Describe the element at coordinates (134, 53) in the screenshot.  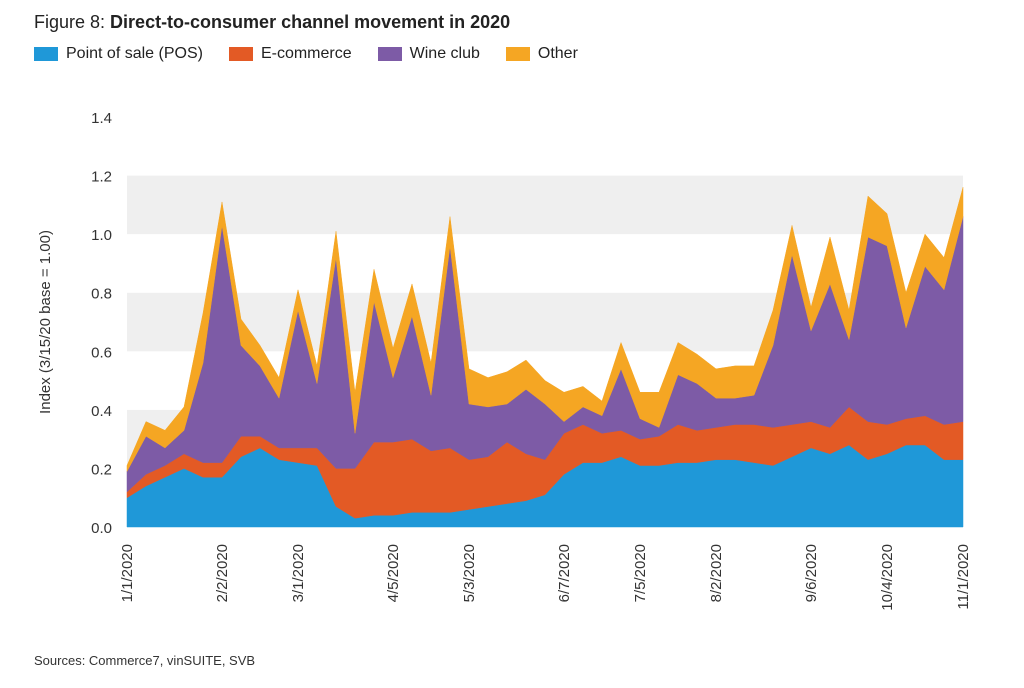
I see `legend-label-pos: Point of sale (POS)` at that location.